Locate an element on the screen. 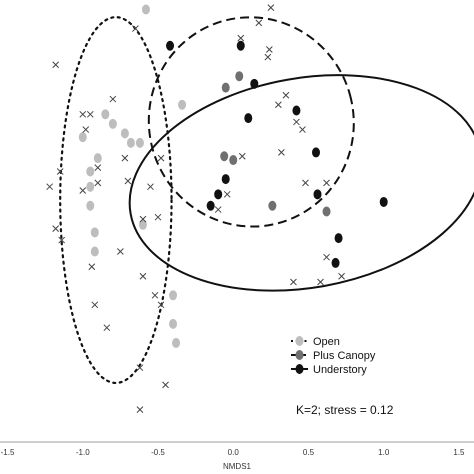 The height and width of the screenshot is (474, 474). x-tick-label: -0.5 is located at coordinates (158, 452).